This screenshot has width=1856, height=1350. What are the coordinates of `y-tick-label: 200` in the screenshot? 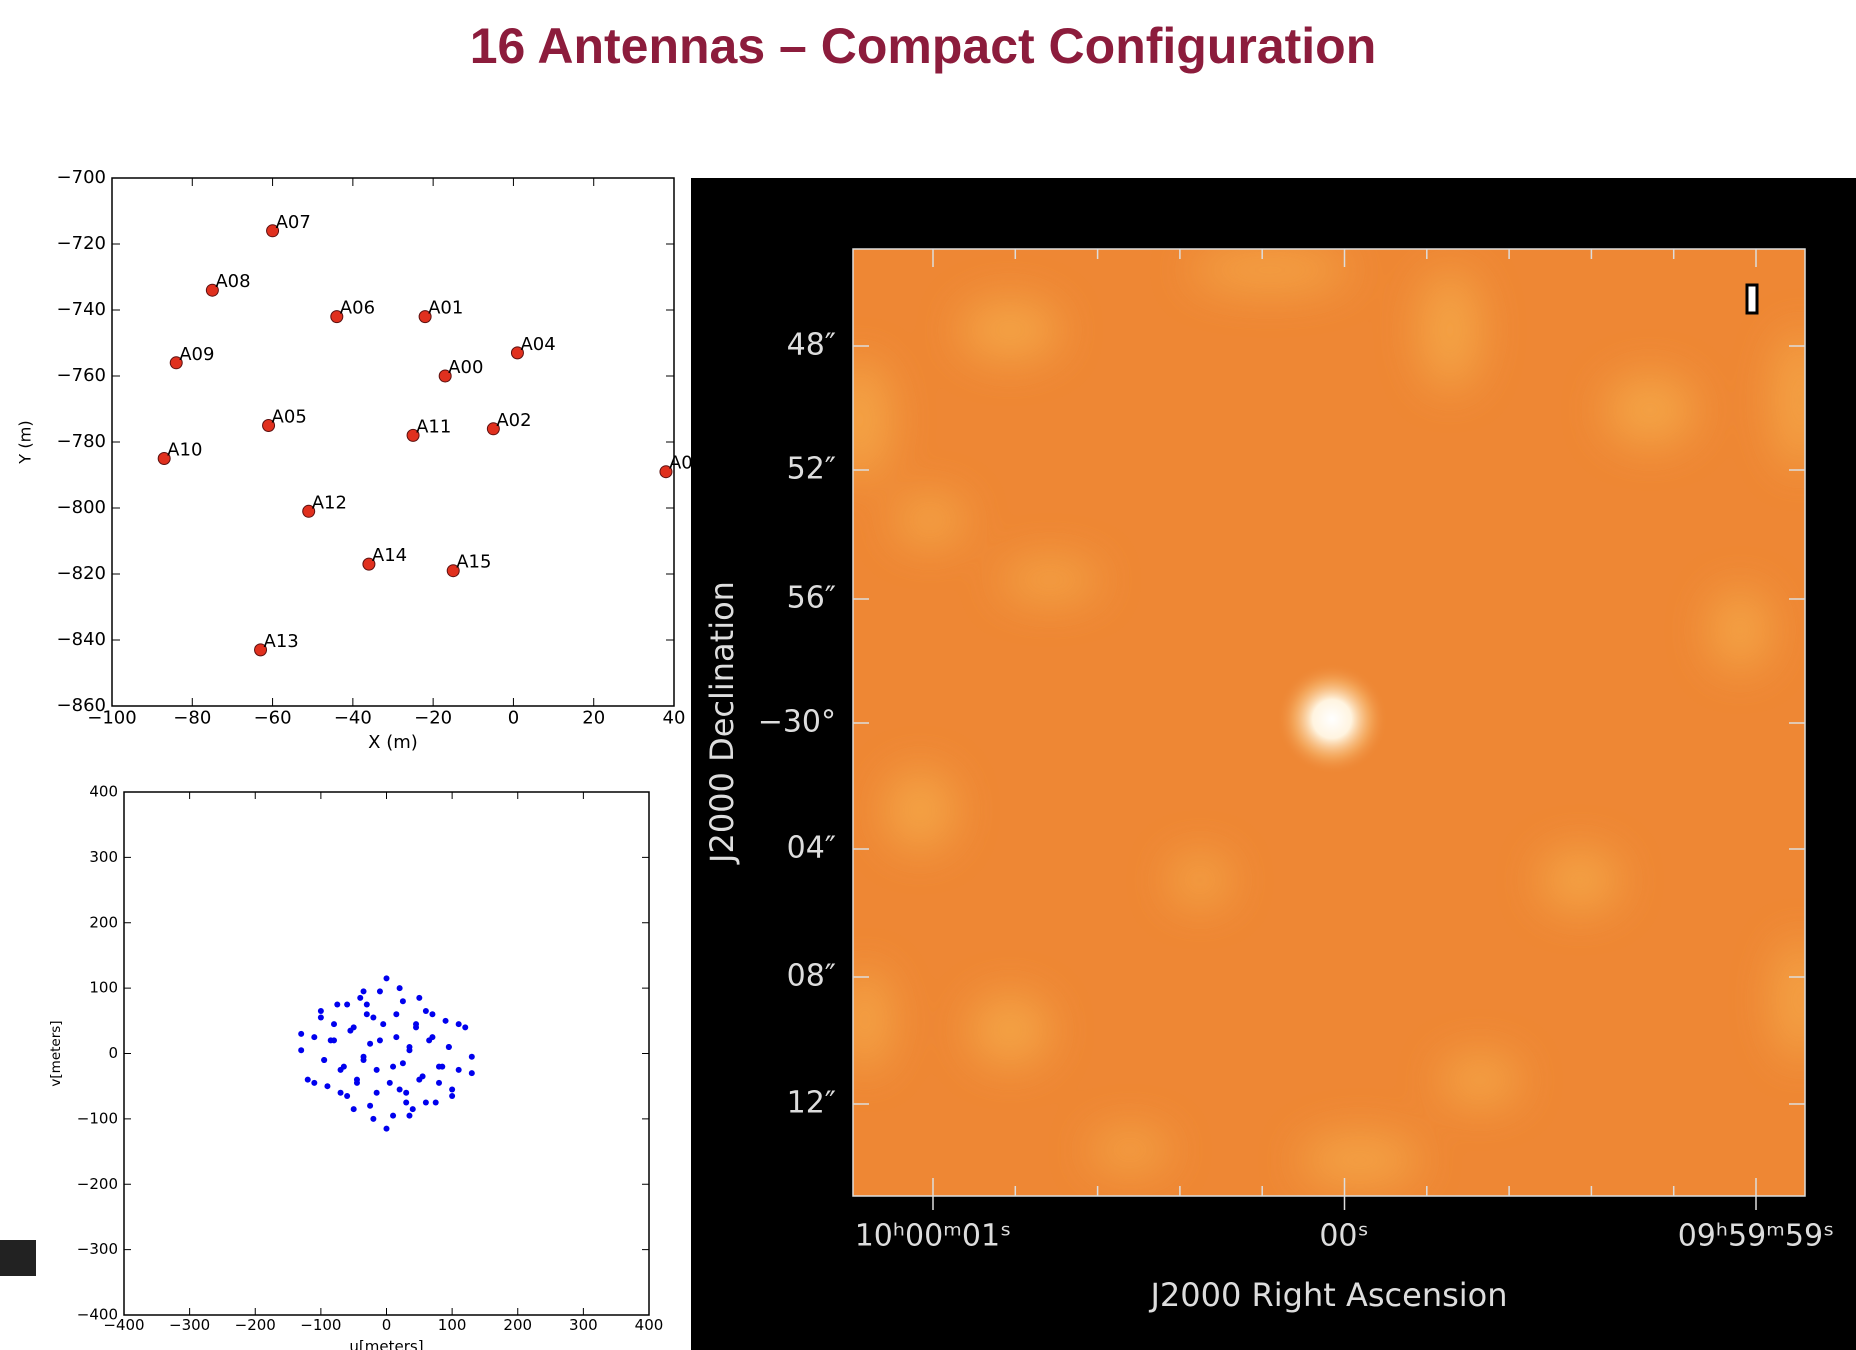 It's located at (103, 922).